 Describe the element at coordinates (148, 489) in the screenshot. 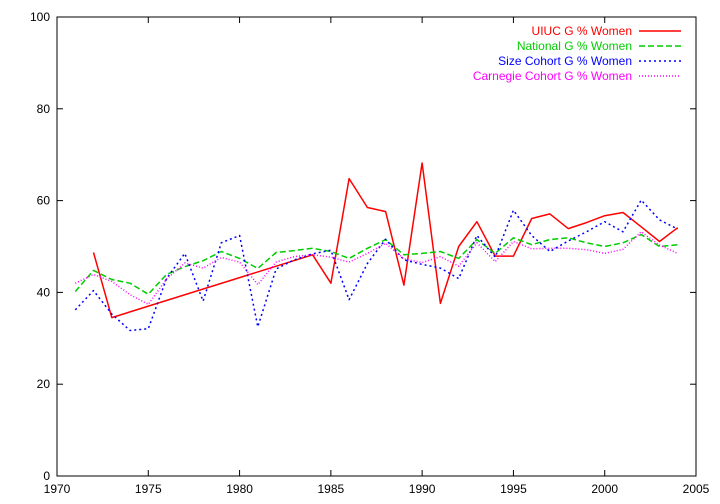

I see `x-tick-label: 1975` at that location.